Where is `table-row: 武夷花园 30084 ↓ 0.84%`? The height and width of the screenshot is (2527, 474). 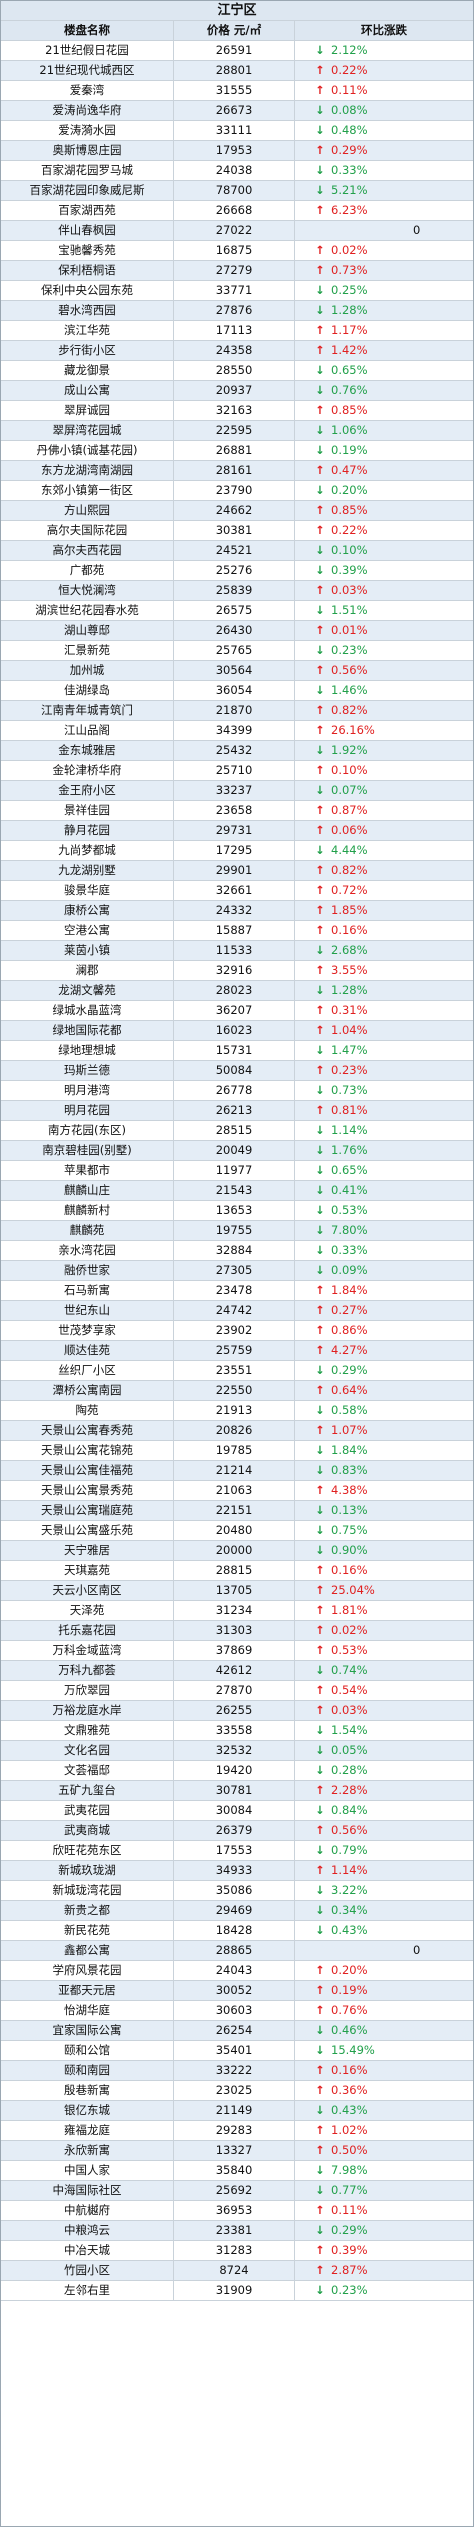 table-row: 武夷花园 30084 ↓ 0.84% is located at coordinates (237, 1811).